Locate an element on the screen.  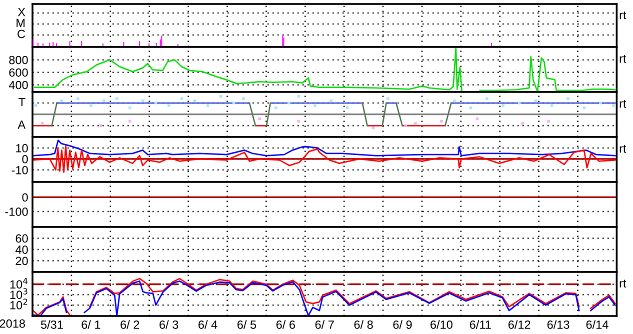
x-axis-title: 2018 is located at coordinates (12, 323).